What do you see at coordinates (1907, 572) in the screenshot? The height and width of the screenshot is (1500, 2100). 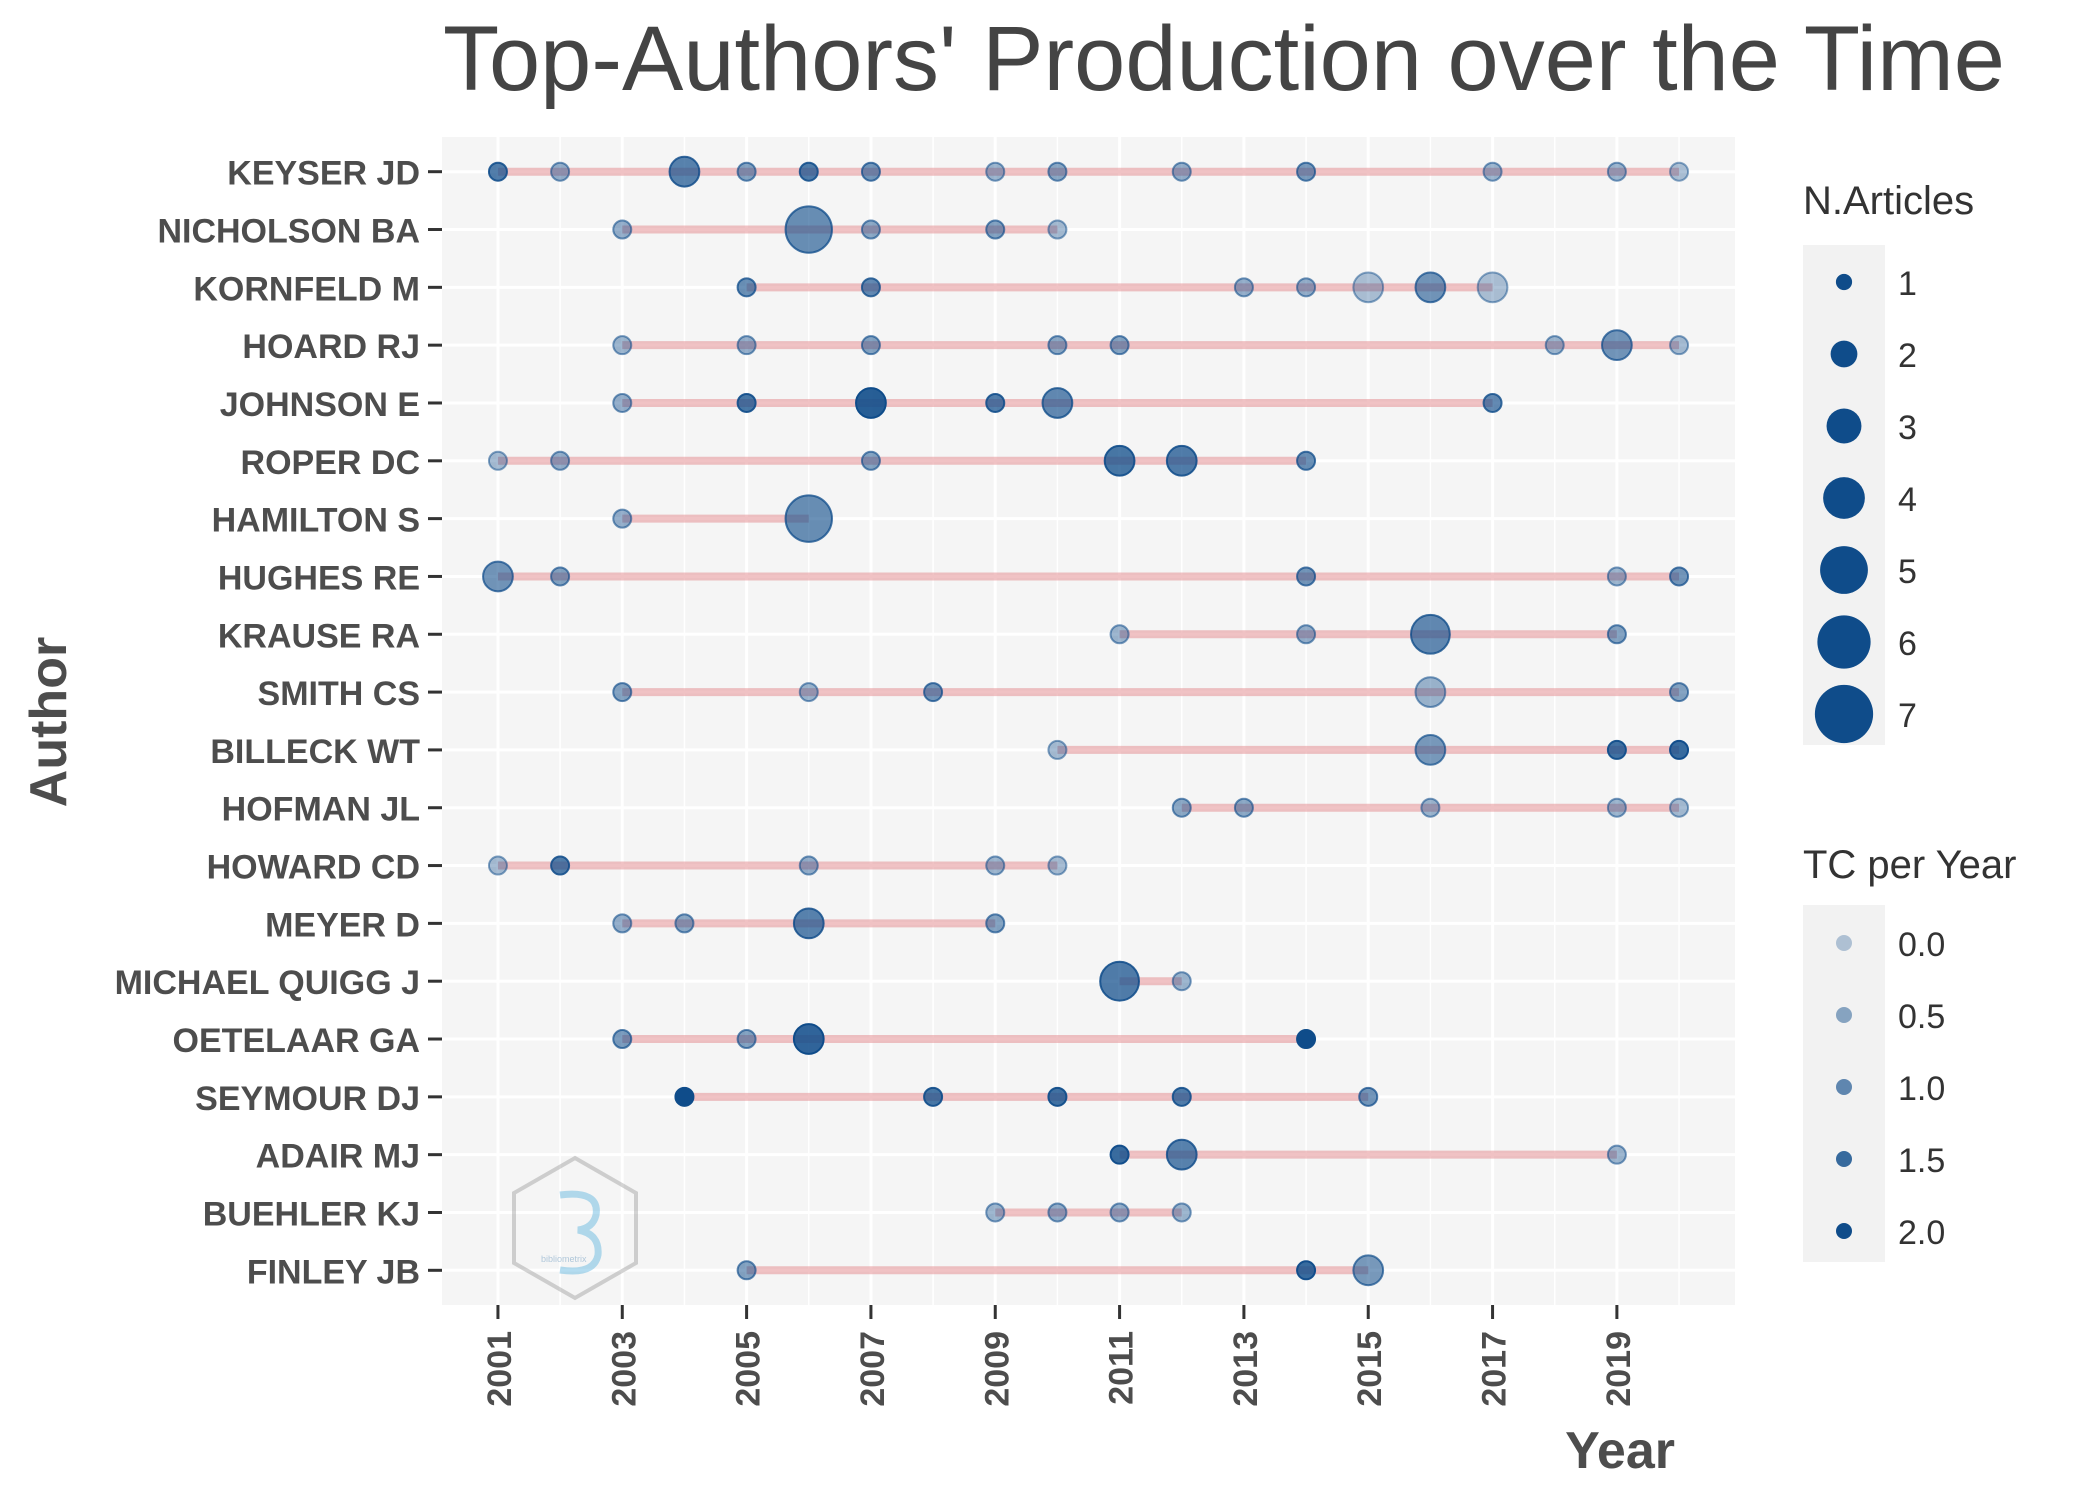 I see `legend-n-articles-label: 5` at bounding box center [1907, 572].